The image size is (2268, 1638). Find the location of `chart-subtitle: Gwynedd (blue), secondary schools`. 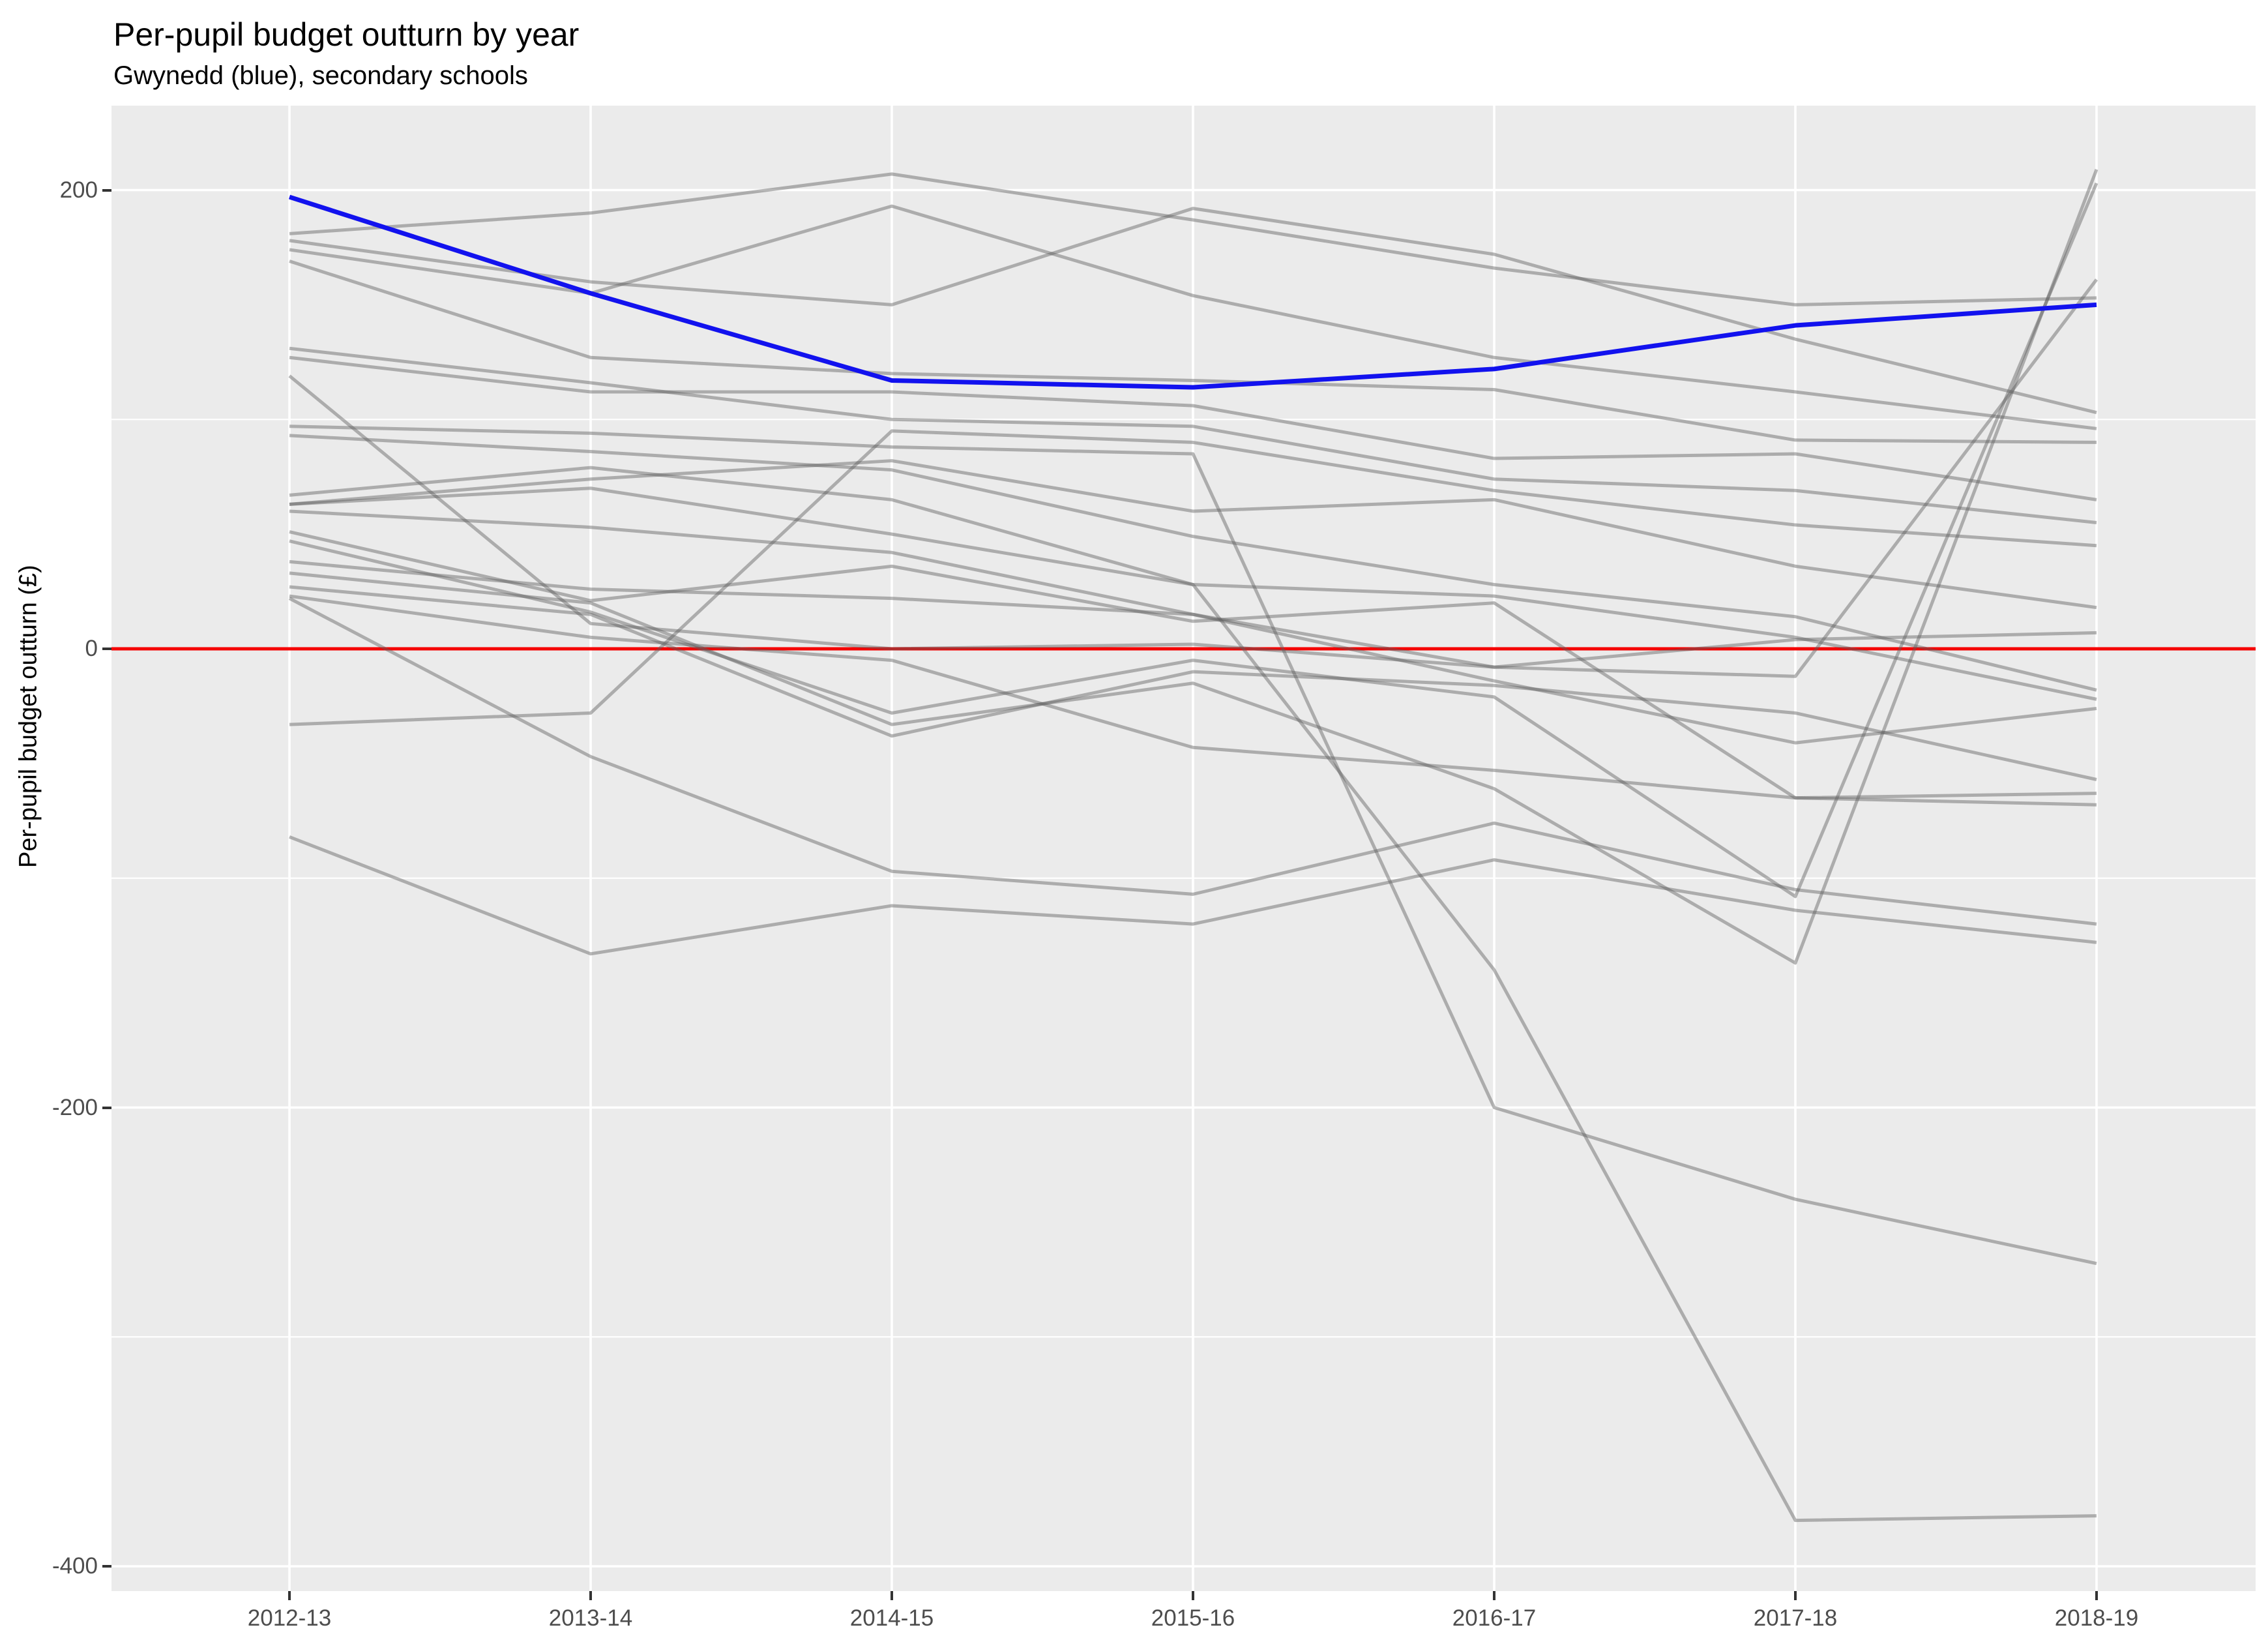

chart-subtitle: Gwynedd (blue), secondary schools is located at coordinates (321, 75).